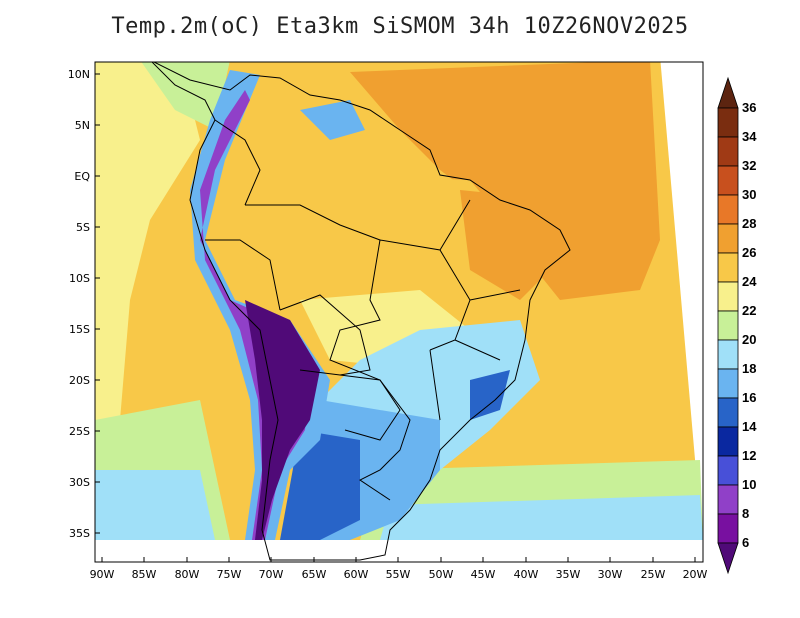  What do you see at coordinates (144, 574) in the screenshot?
I see `lon-label: 85W` at bounding box center [144, 574].